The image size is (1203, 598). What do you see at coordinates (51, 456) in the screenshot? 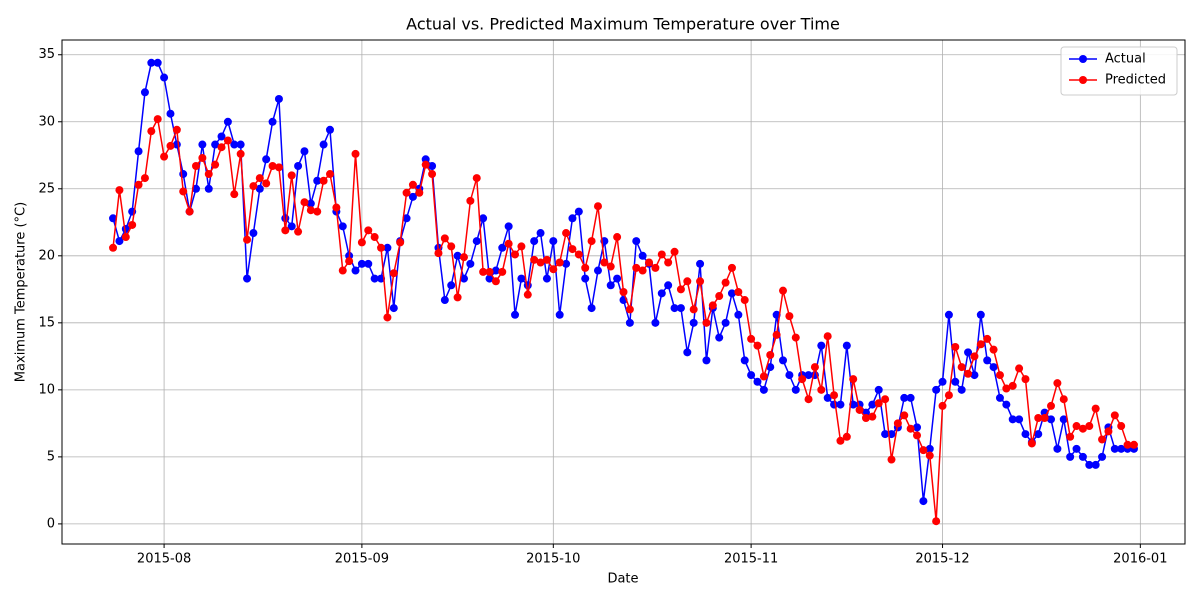
I see `y-tick-label: 5` at bounding box center [51, 456].